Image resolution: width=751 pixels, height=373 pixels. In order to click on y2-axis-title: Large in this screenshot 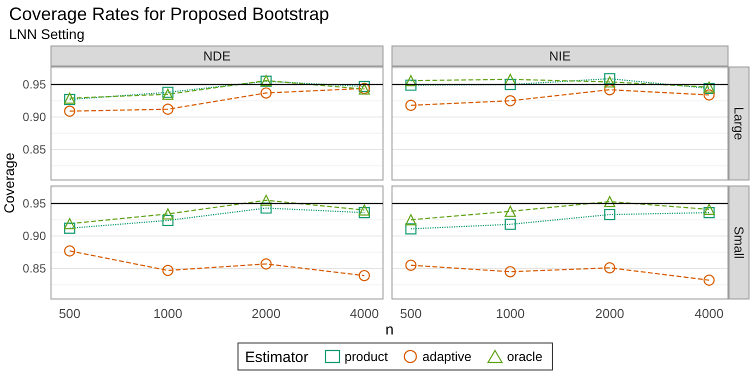, I will do `click(739, 123)`.